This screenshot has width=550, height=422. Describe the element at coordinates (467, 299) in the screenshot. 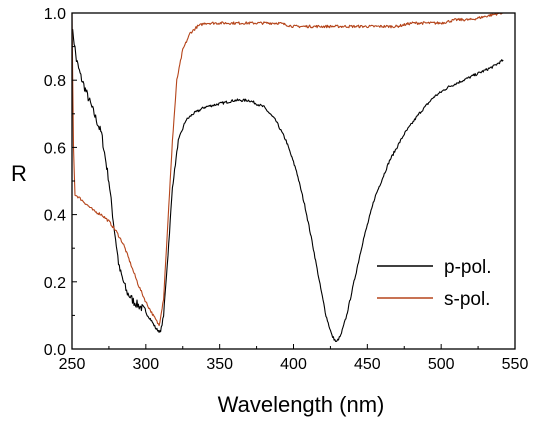

I see `legend-label: s-pol.` at that location.